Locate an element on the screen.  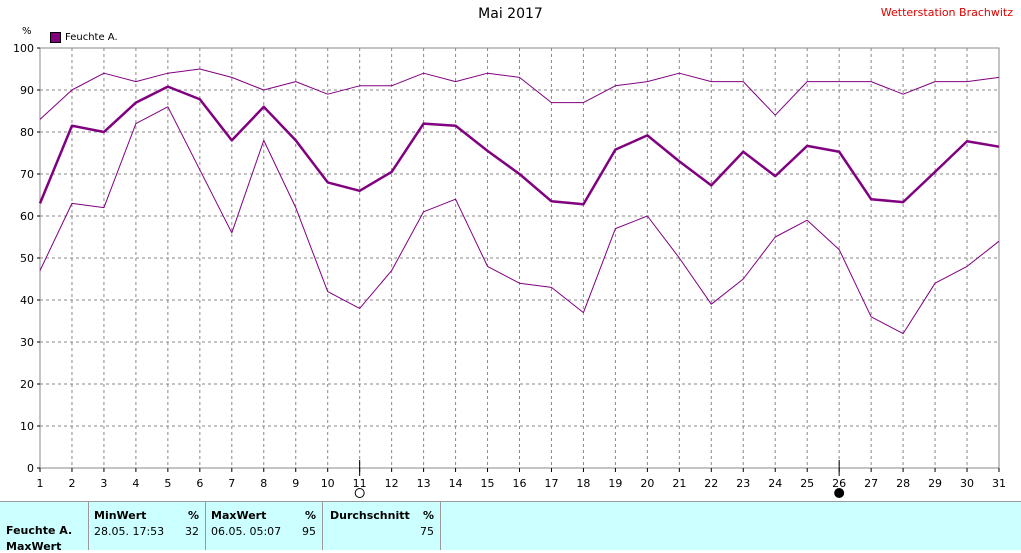
x-tick-label: 2 is located at coordinates (71, 483).